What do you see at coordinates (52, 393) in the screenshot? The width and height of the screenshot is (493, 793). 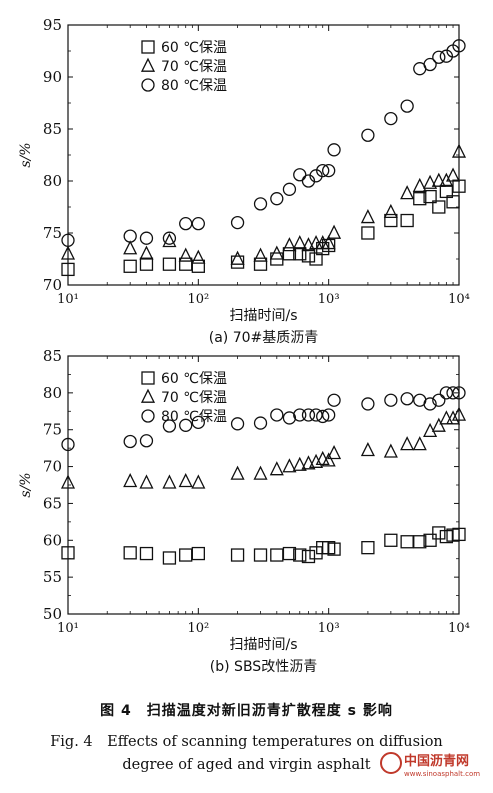 I see `y-tick-label: 80` at bounding box center [52, 393].